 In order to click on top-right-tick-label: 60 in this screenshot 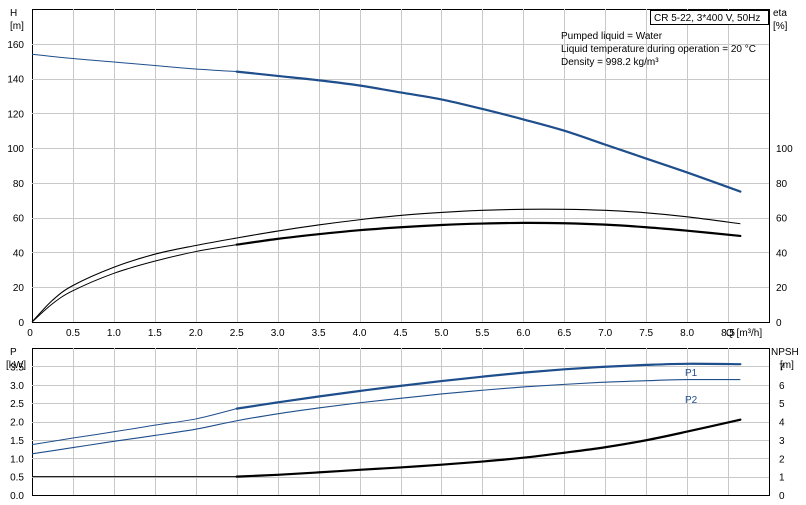, I will do `click(782, 219)`.